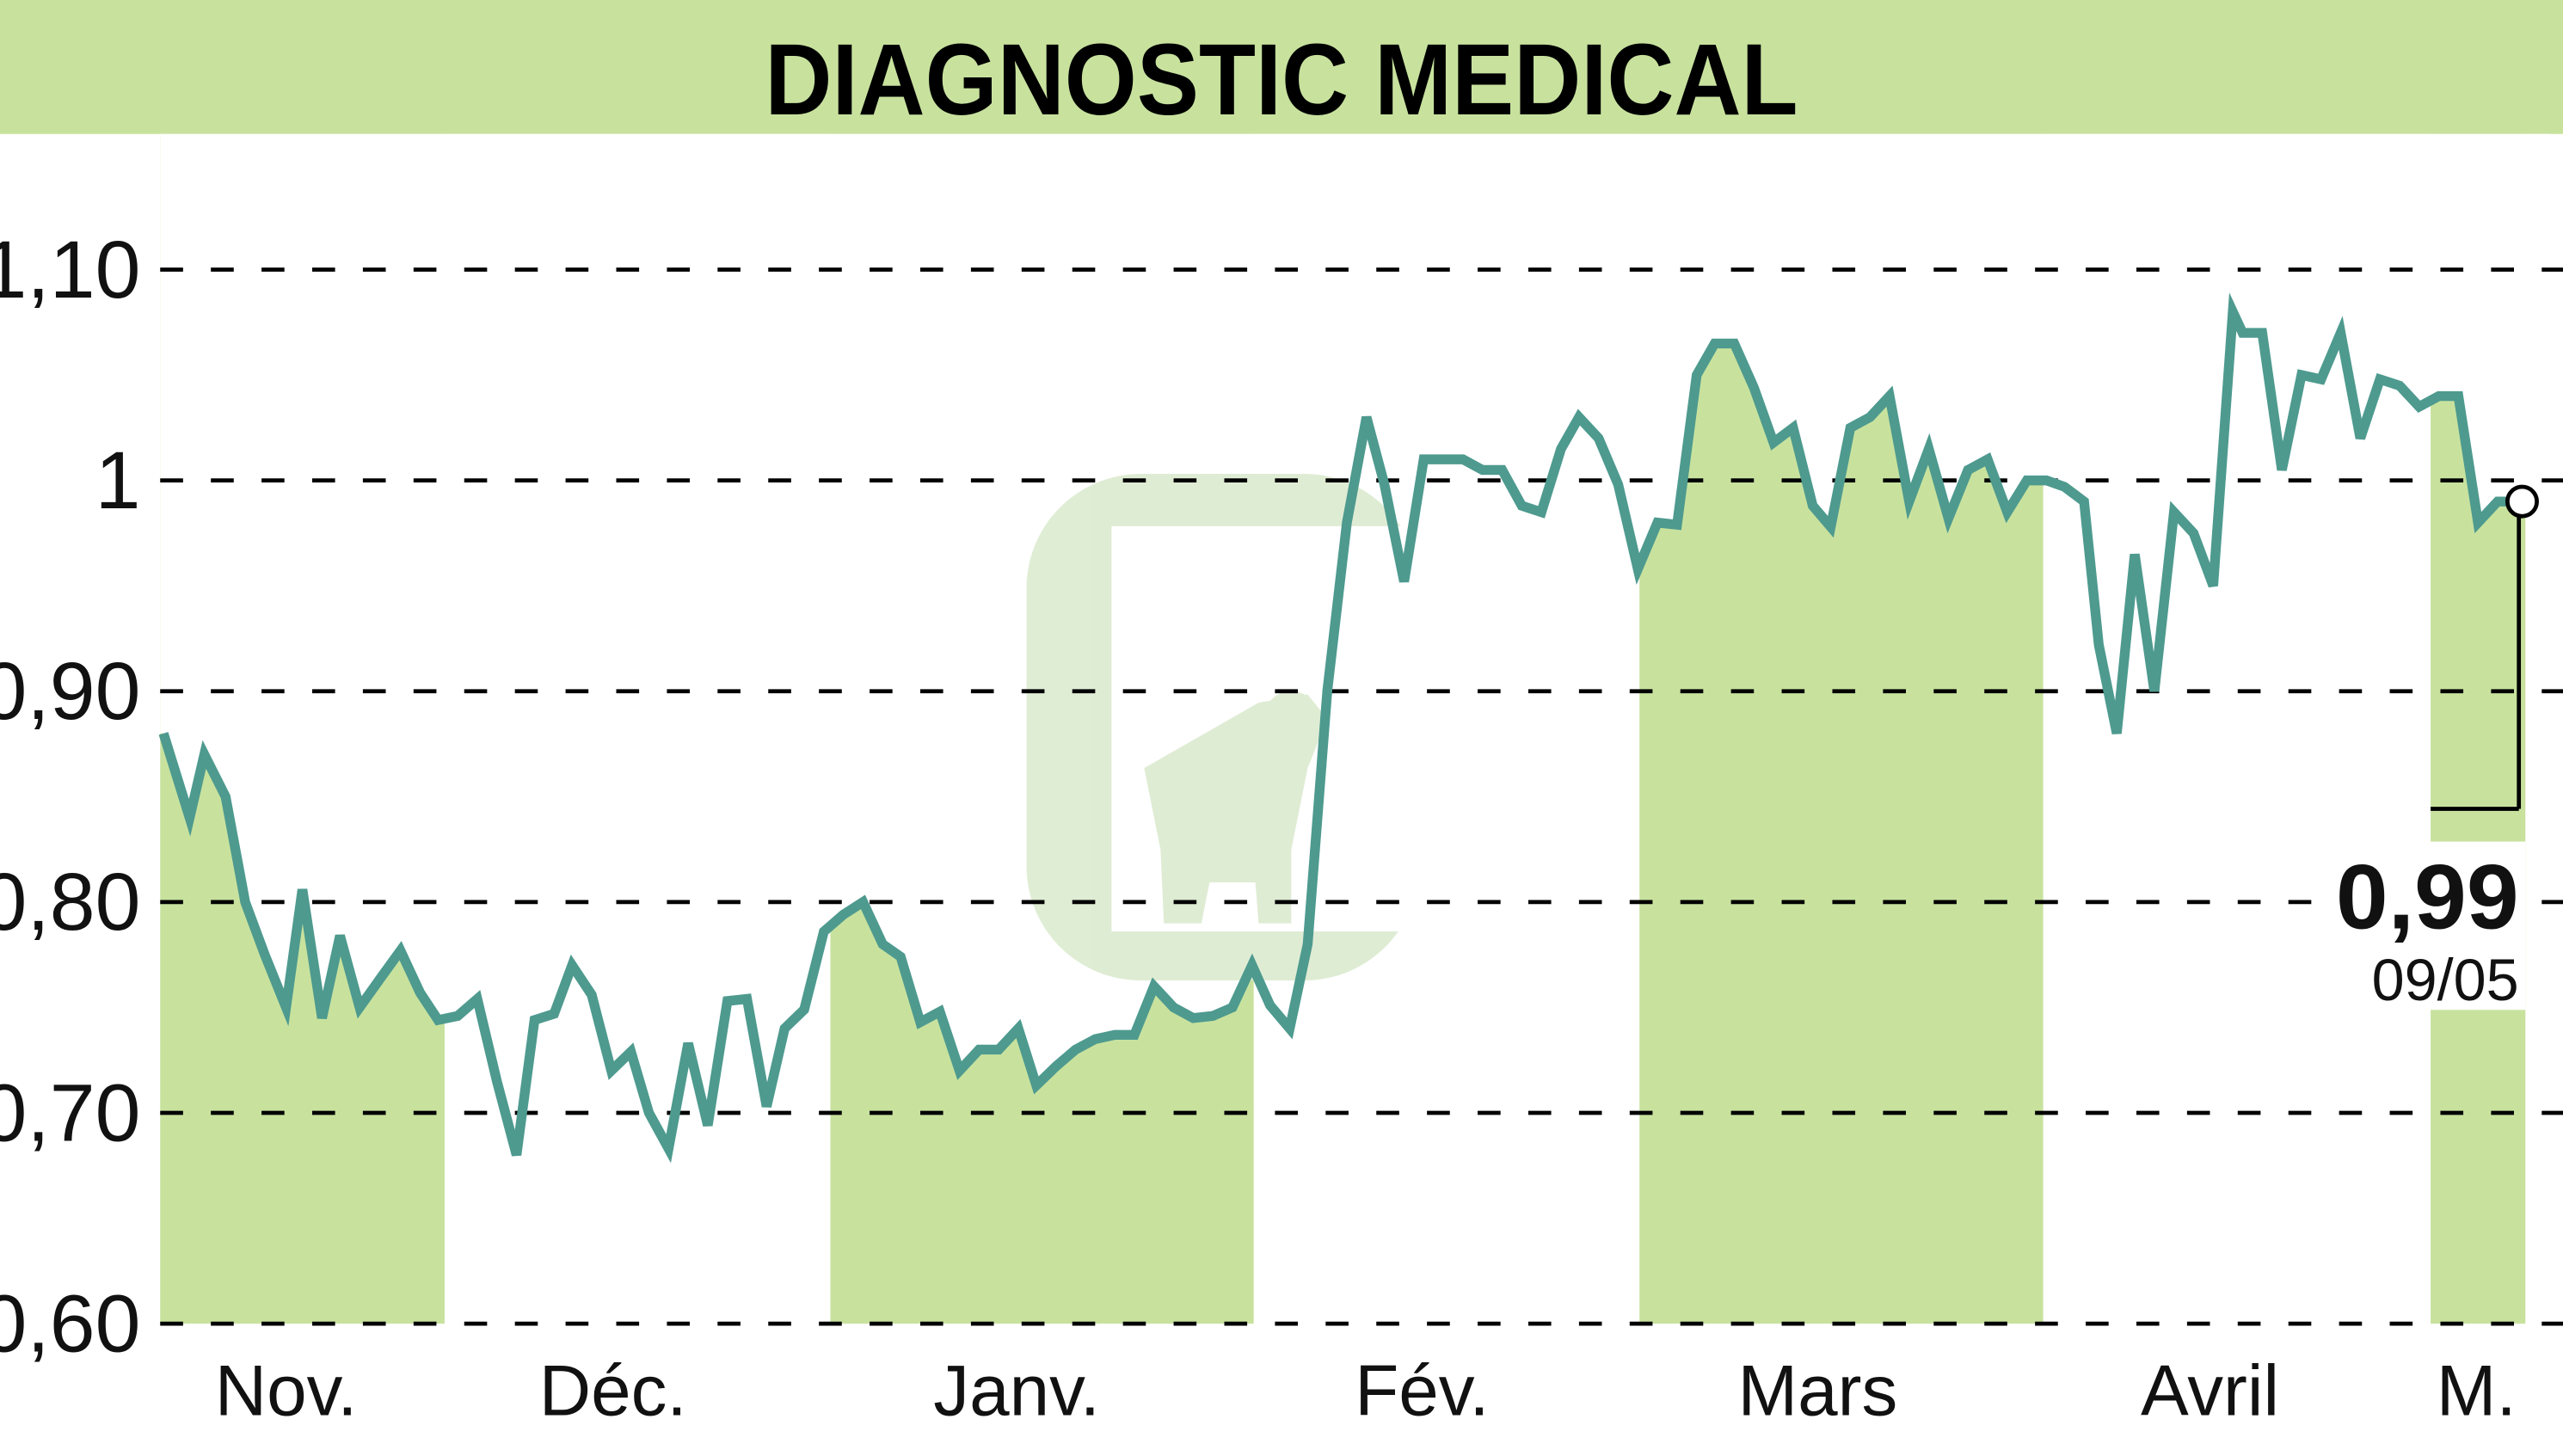  What do you see at coordinates (2429, 748) in the screenshot?
I see `last-value-marker` at bounding box center [2429, 748].